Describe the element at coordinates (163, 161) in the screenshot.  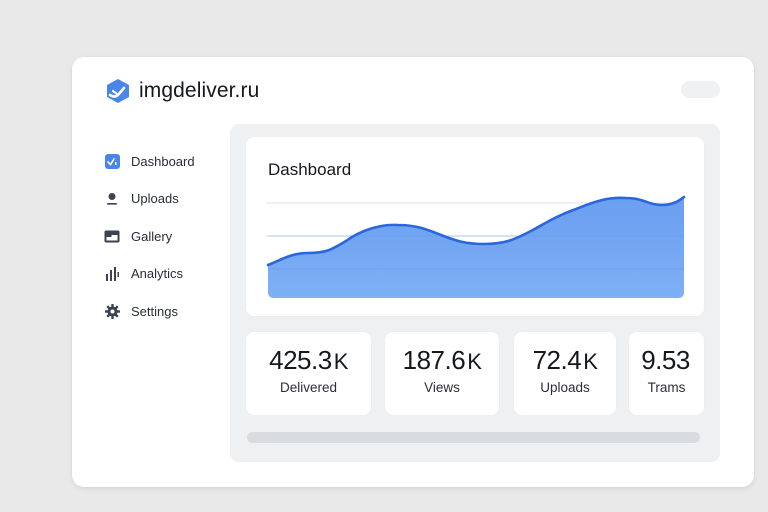
I see `sidebar-item-label: Dashboard` at that location.